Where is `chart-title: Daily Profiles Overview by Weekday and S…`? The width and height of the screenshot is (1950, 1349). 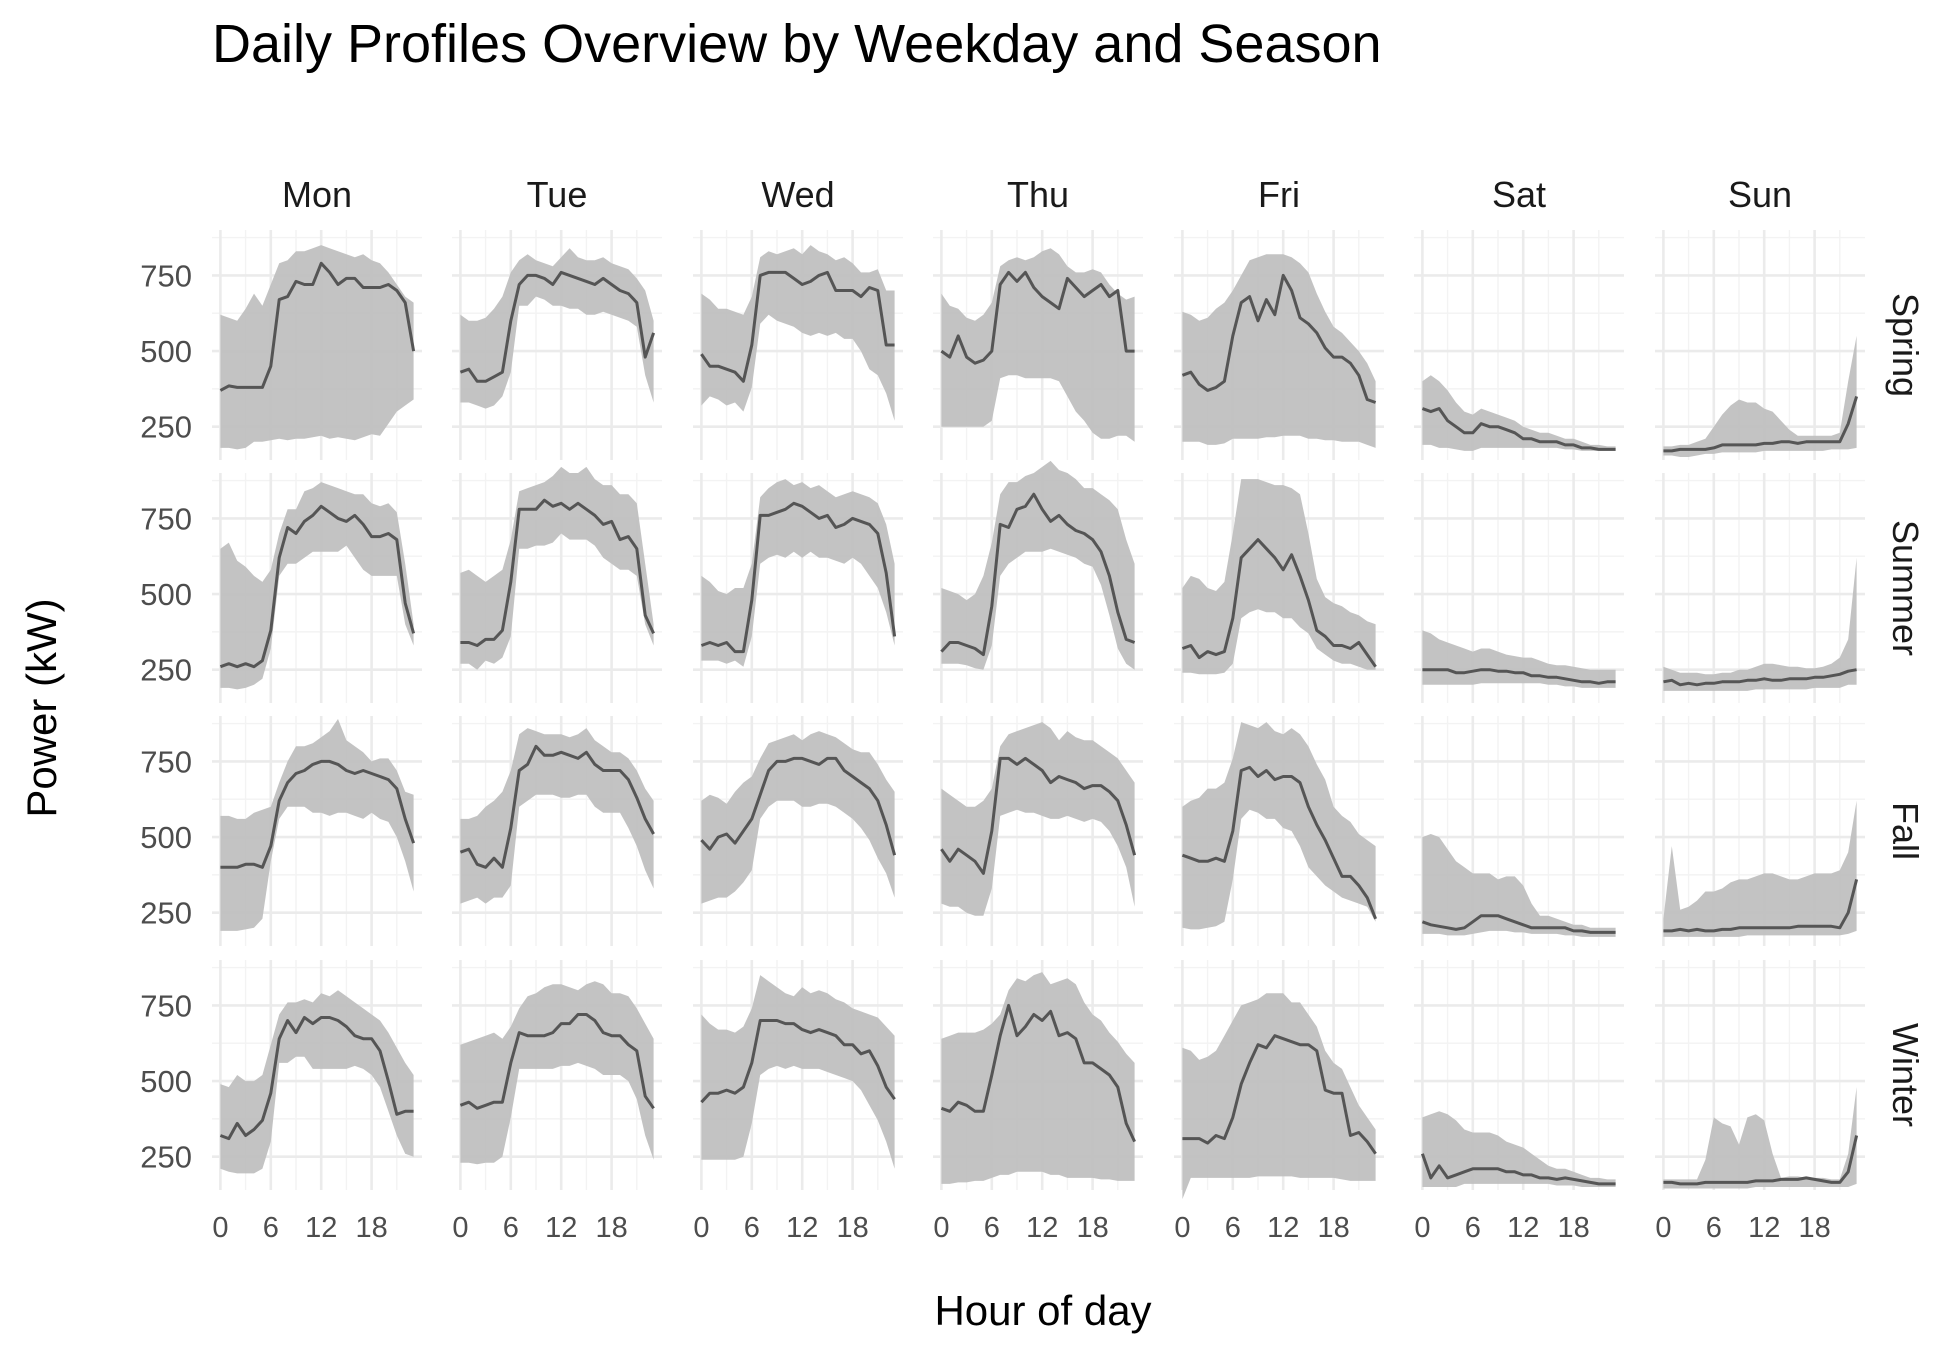 chart-title: Daily Profiles Overview by Weekday and S… is located at coordinates (797, 44).